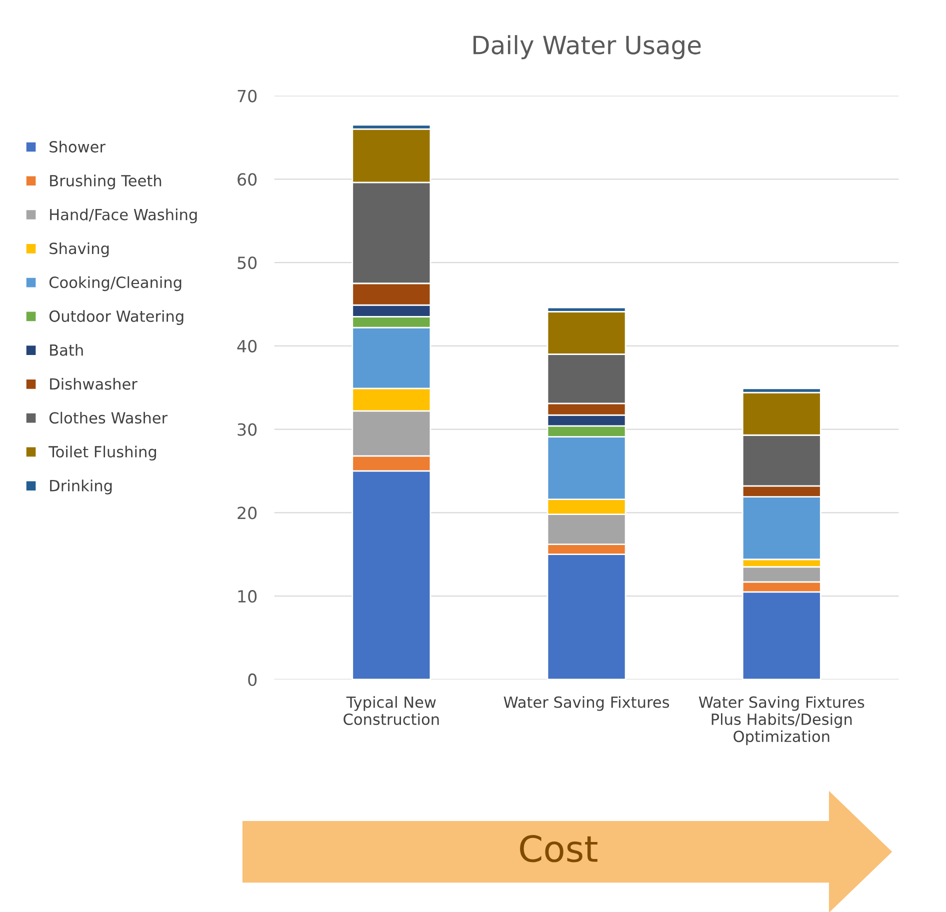  What do you see at coordinates (587, 47) in the screenshot?
I see `chart-title: Daily Water Usage` at bounding box center [587, 47].